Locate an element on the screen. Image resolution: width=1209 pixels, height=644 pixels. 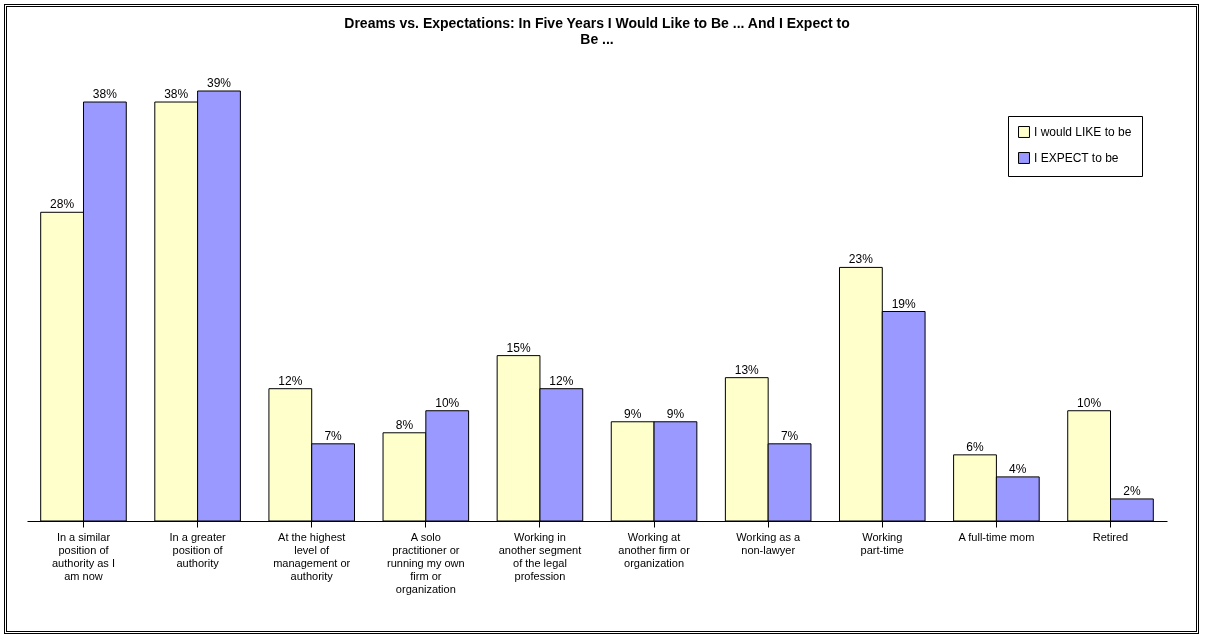
data-label: 28% is located at coordinates (62, 204).